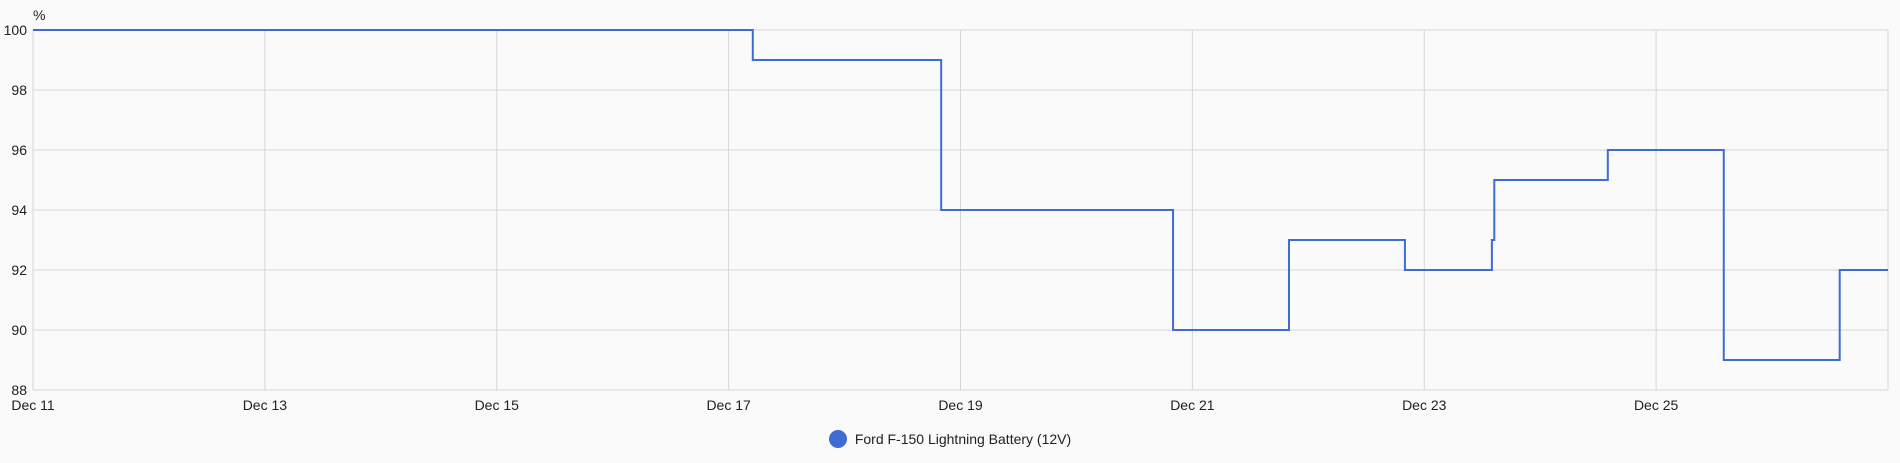 The width and height of the screenshot is (1900, 463). What do you see at coordinates (1424, 405) in the screenshot?
I see `x-tick-label: Dec 23` at bounding box center [1424, 405].